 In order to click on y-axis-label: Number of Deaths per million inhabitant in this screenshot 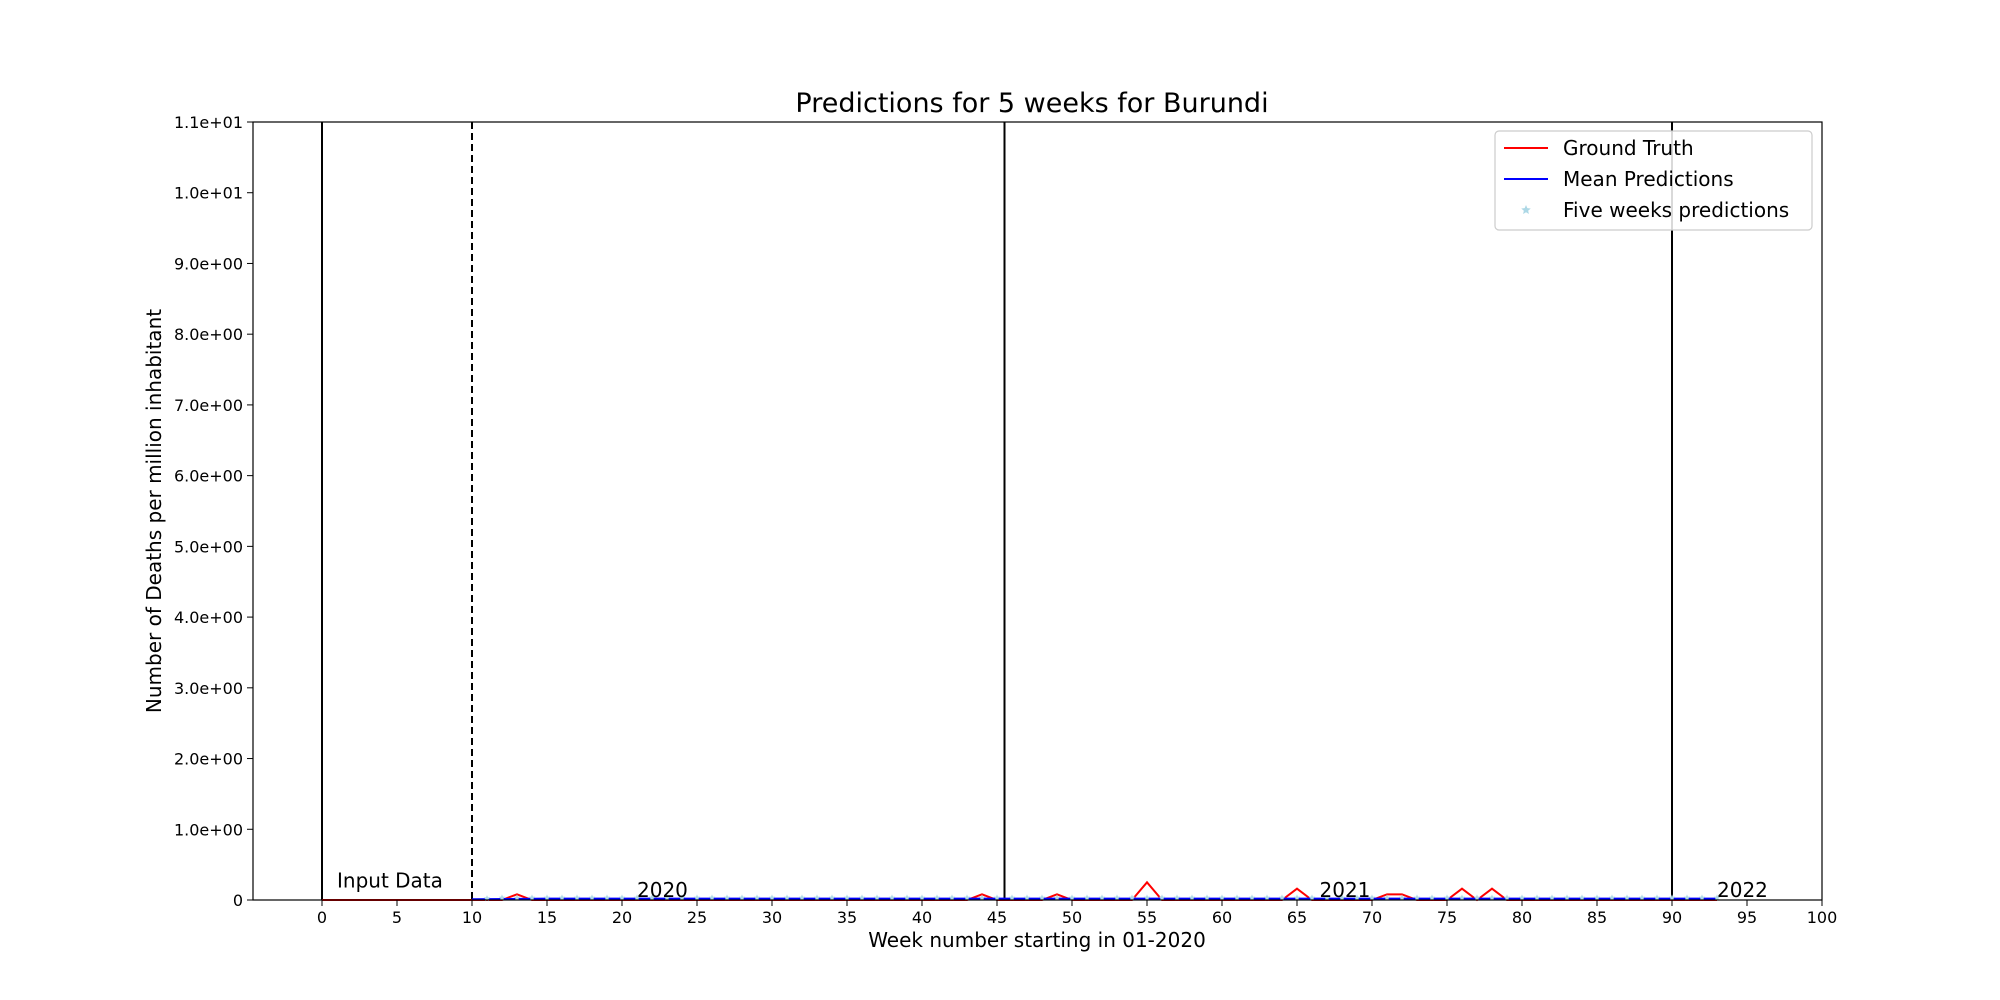, I will do `click(154, 511)`.